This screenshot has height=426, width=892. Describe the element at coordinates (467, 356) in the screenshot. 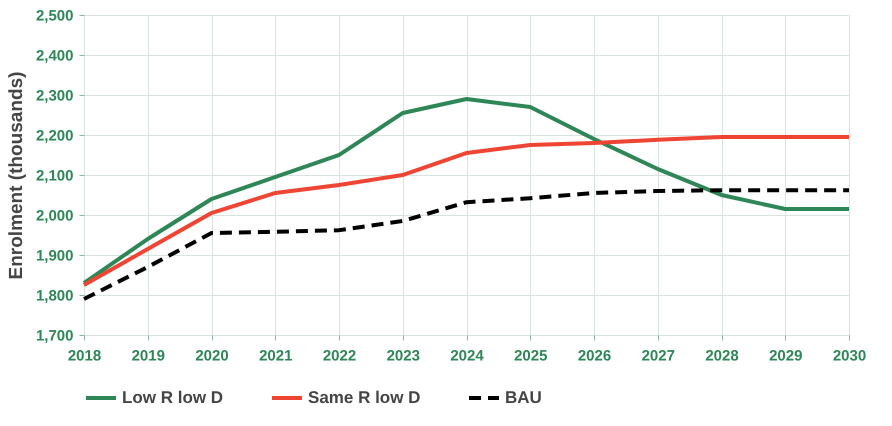

I see `x-tick-label: 2024` at that location.